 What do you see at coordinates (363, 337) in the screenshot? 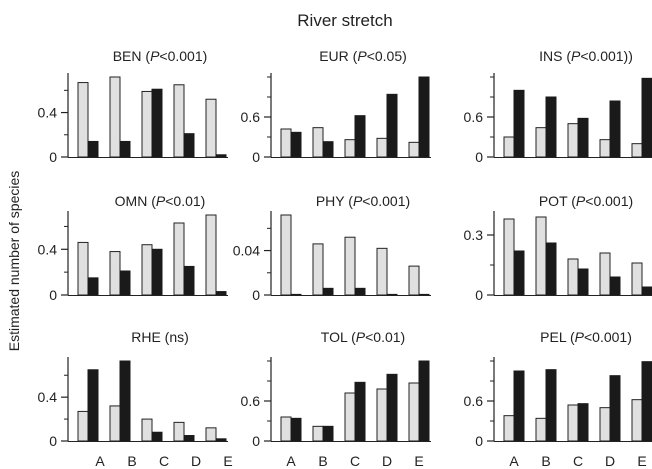
I see `panel-title: TOL (P<0.01)` at bounding box center [363, 337].